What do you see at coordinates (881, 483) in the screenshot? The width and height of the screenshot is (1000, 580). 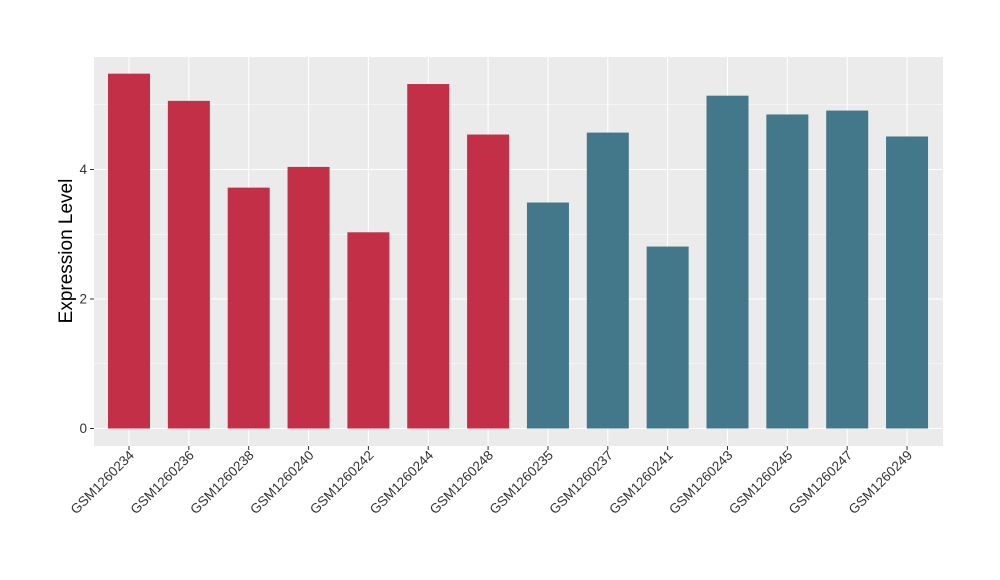 I see `x-tick-label: GSM1260249` at bounding box center [881, 483].